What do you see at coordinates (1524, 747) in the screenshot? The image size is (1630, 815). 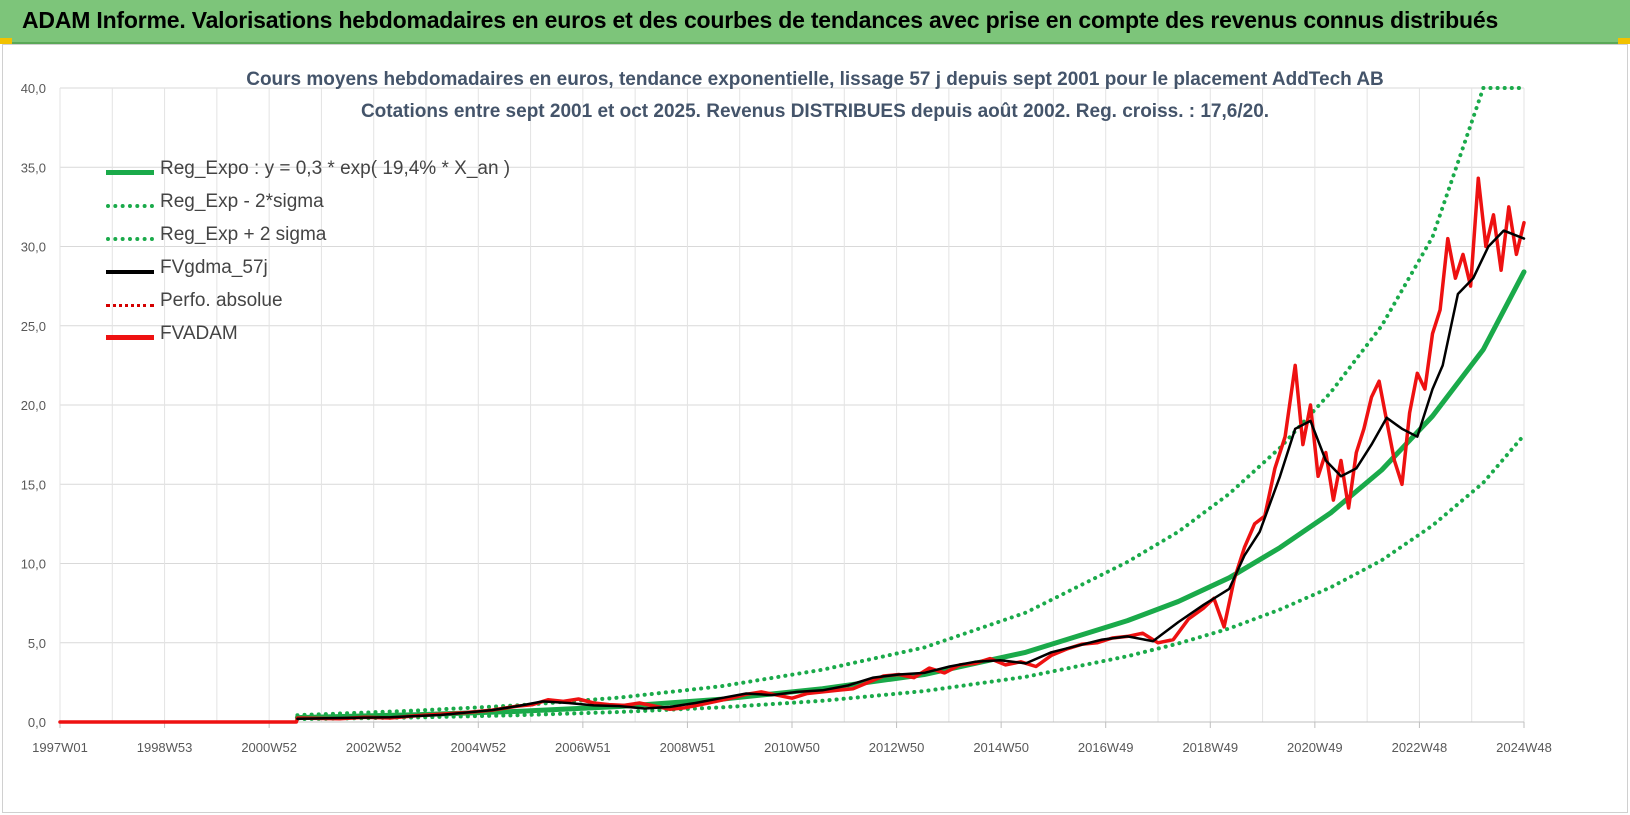 I see `x-tick-label: 2024W48` at bounding box center [1524, 747].